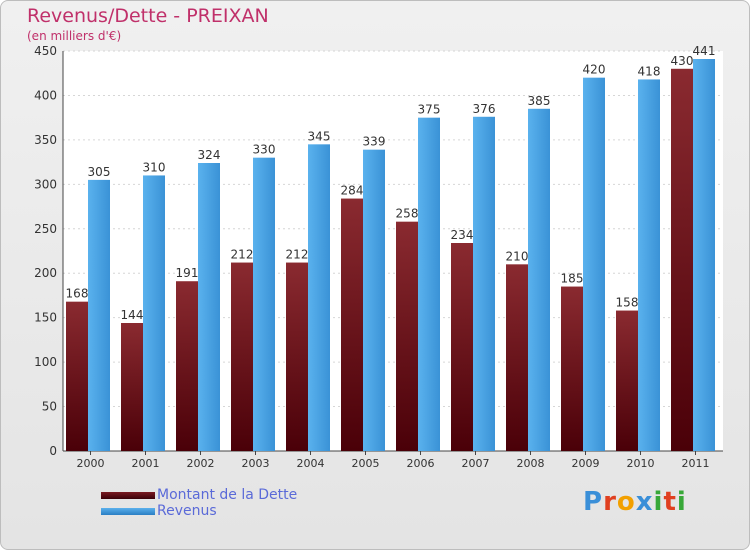  I want to click on x-tick-label: 2007, so click(476, 463).